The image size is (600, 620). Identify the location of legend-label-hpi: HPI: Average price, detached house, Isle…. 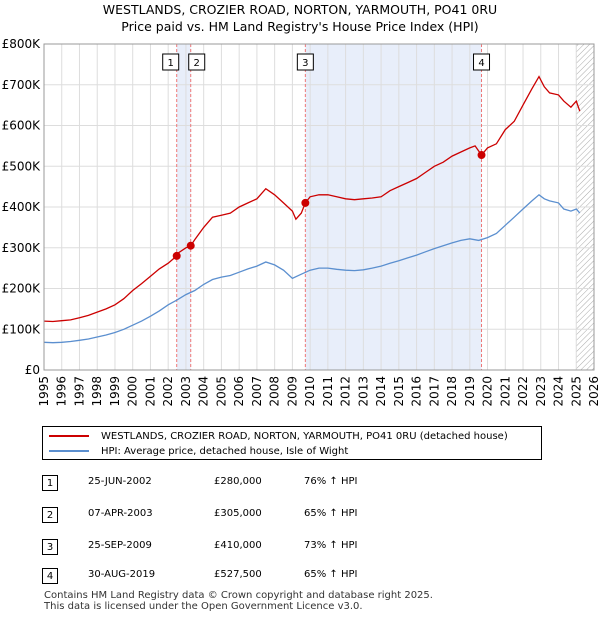
(225, 451).